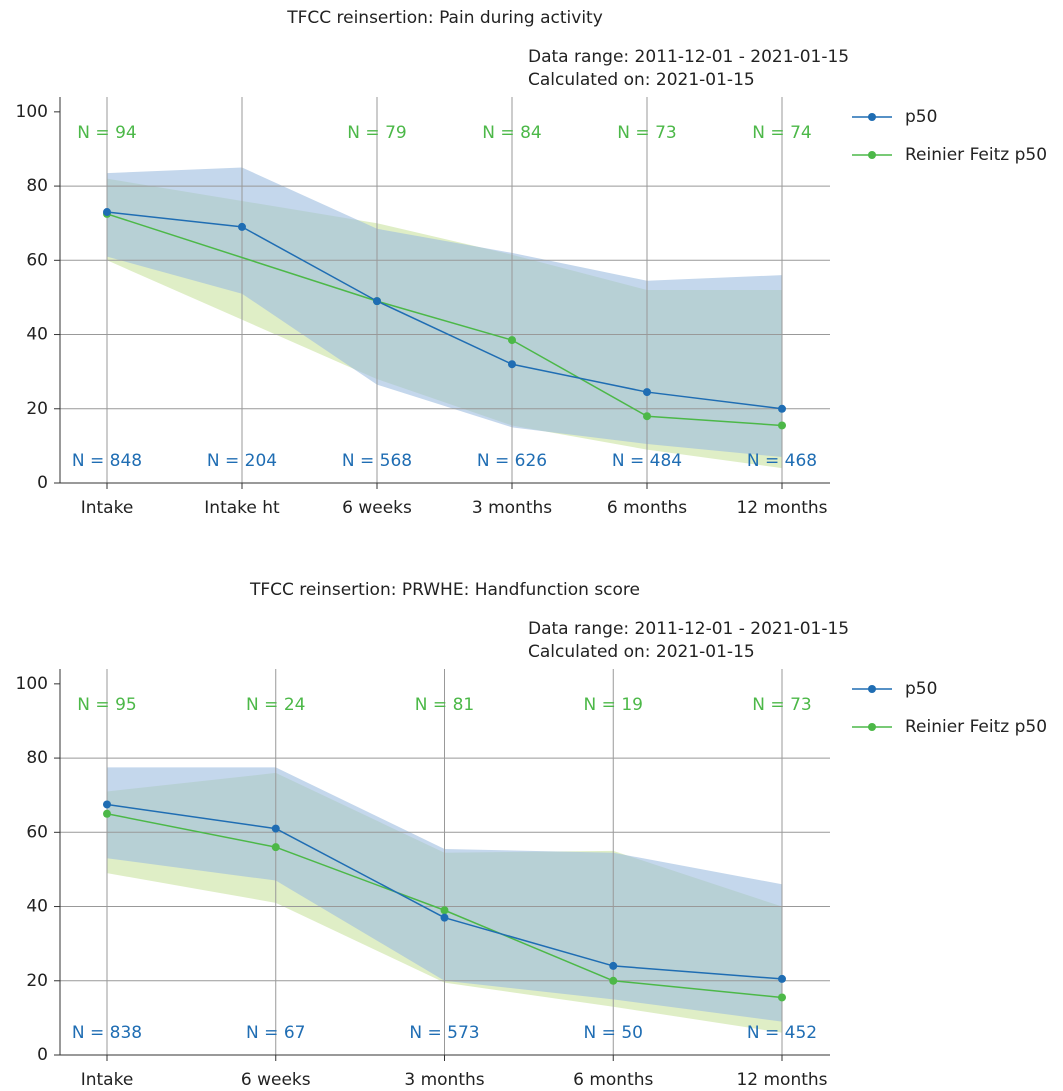  What do you see at coordinates (444, 18) in the screenshot?
I see `chart-title: TFCC reinsertion: Pain during activity` at bounding box center [444, 18].